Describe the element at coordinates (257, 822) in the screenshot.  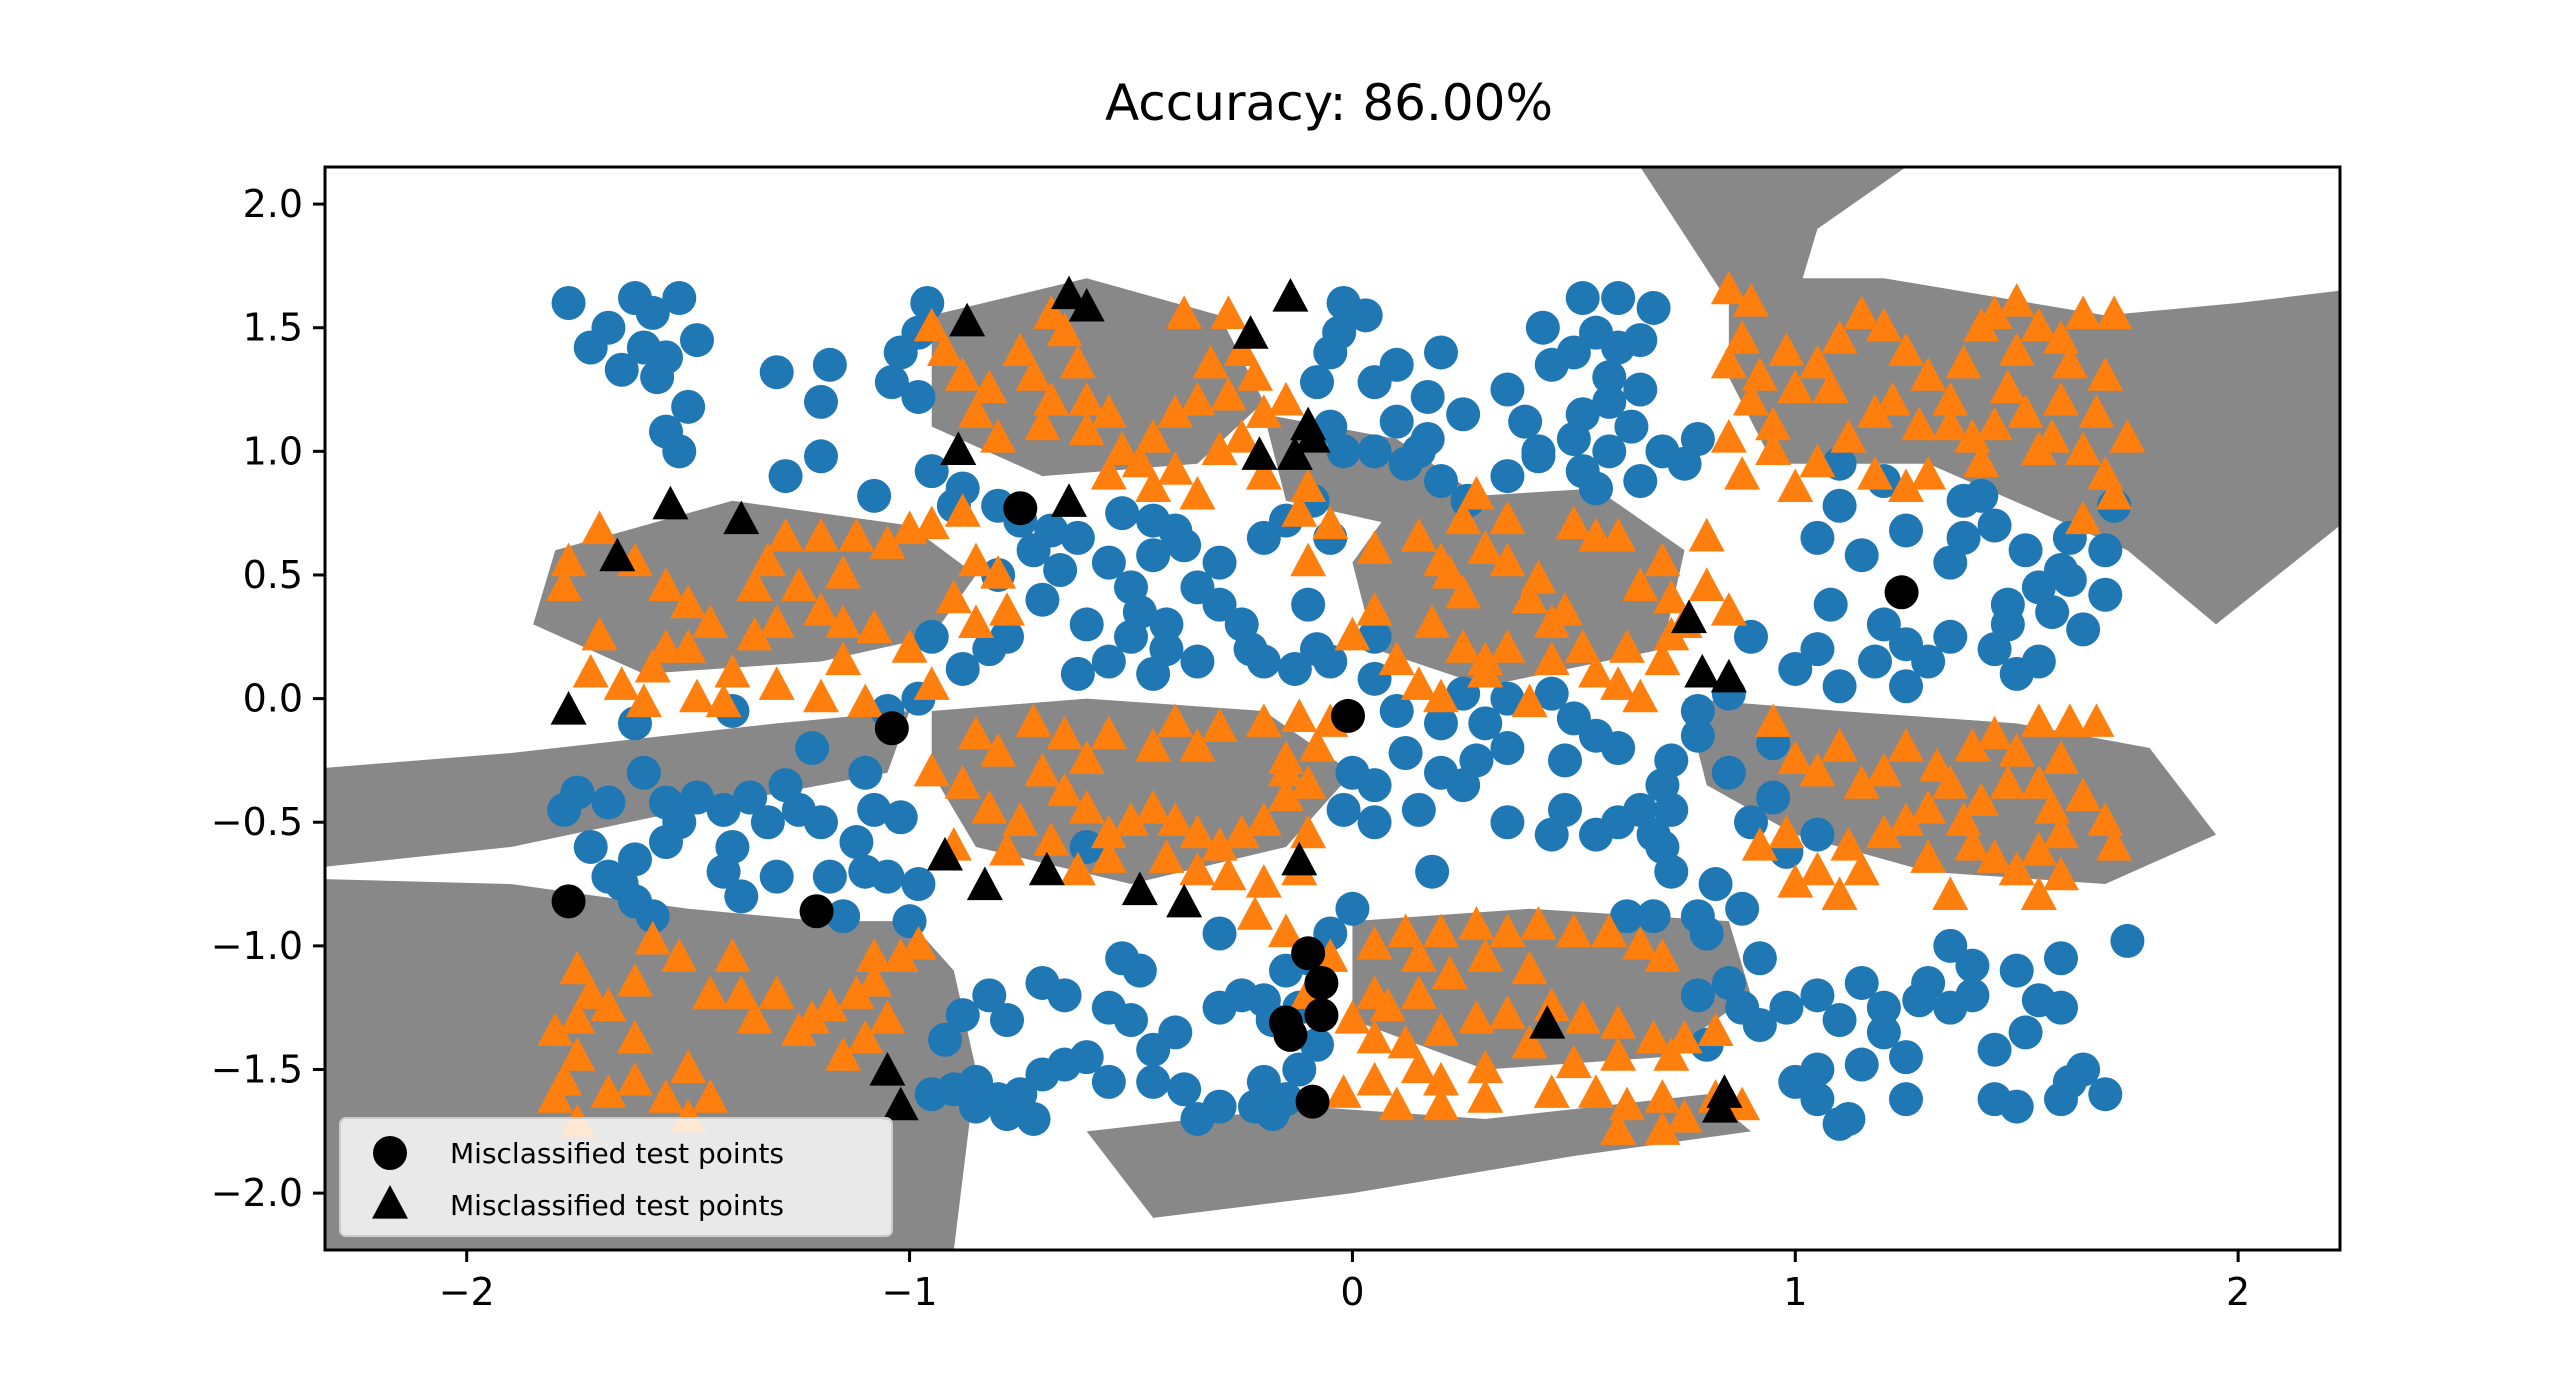
I see `y-tick-label: −0.5` at that location.